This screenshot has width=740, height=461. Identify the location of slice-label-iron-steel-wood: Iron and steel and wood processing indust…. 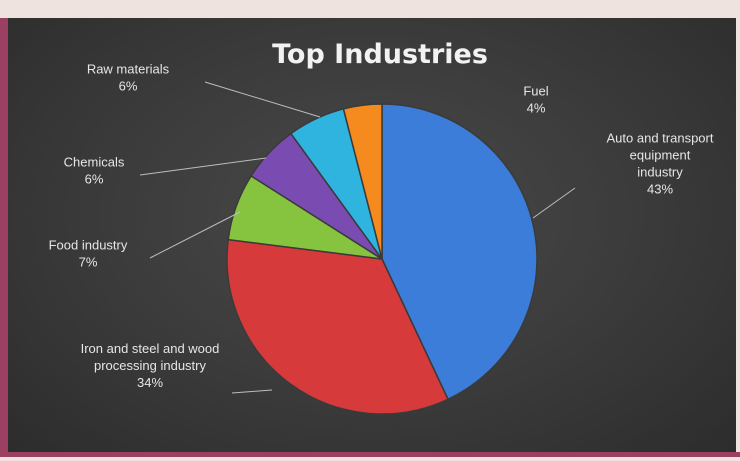
(150, 365).